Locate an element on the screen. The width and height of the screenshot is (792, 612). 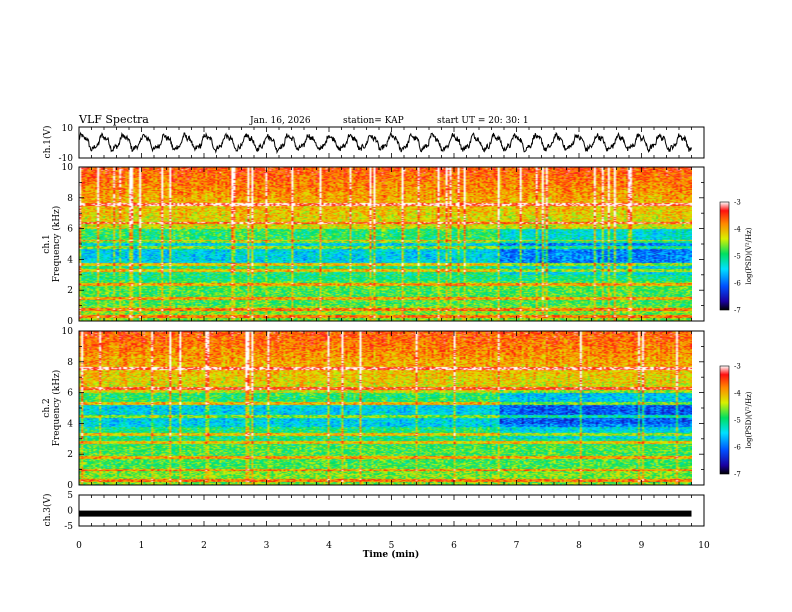
x-axis-tick-labels: 0 1 2 3 4 5 6 7 8 9 10 is located at coordinates (393, 546).